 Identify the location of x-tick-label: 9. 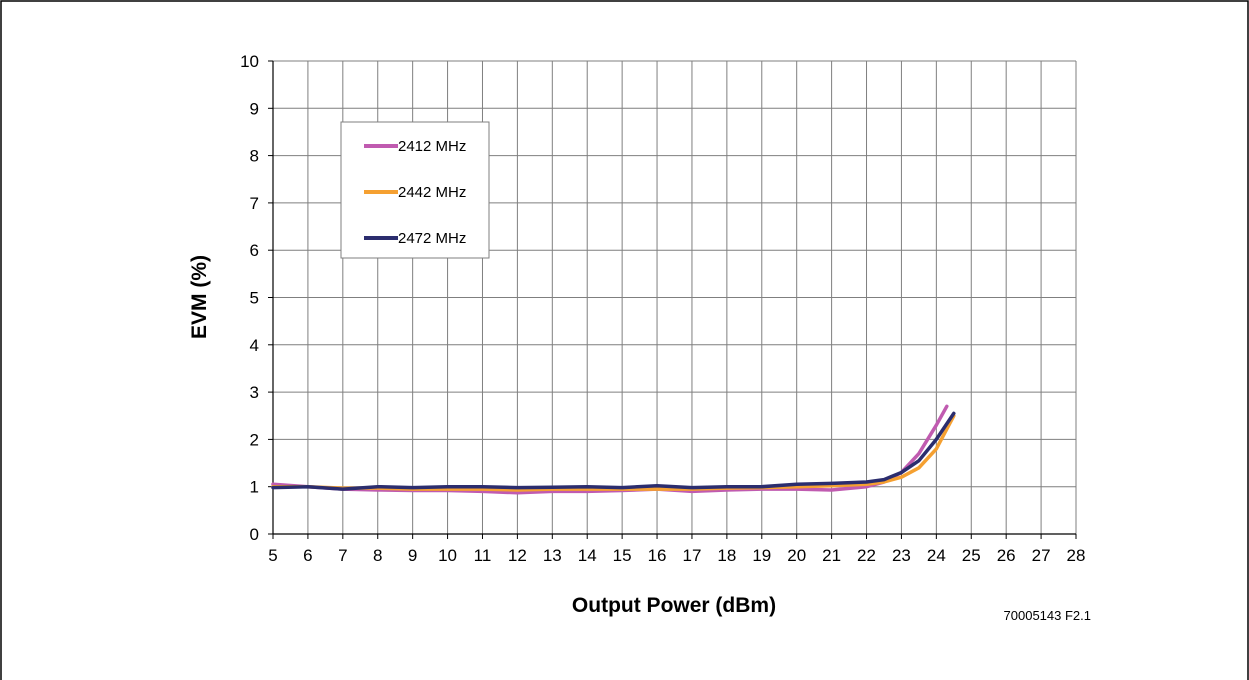
(412, 555).